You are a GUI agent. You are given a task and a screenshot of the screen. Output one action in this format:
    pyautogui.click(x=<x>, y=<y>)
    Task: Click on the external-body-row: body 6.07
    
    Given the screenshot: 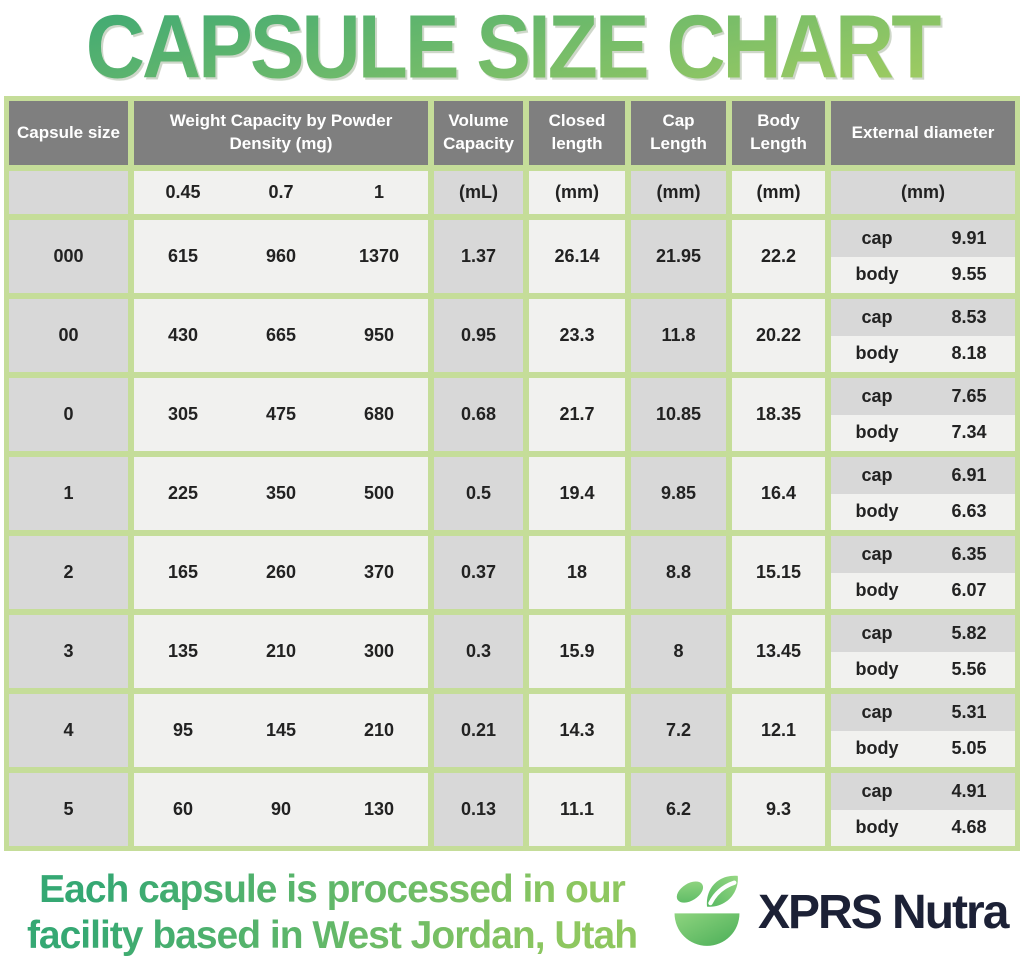 What is the action you would take?
    pyautogui.click(x=923, y=590)
    